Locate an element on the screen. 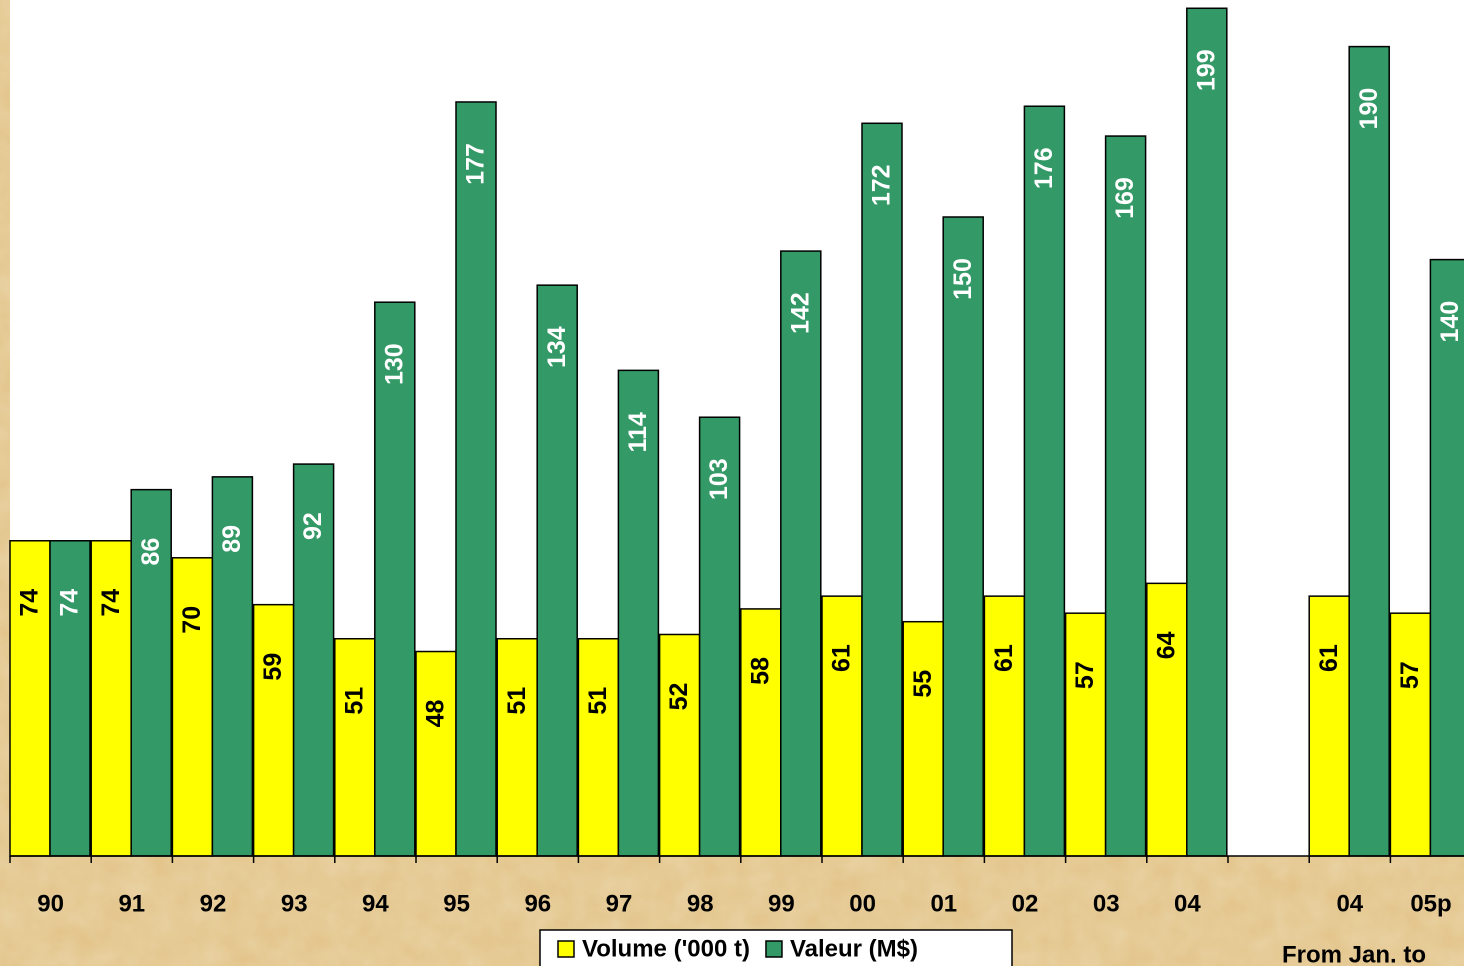 This screenshot has height=966, width=1464. x-tick-label: 97 is located at coordinates (619, 903).